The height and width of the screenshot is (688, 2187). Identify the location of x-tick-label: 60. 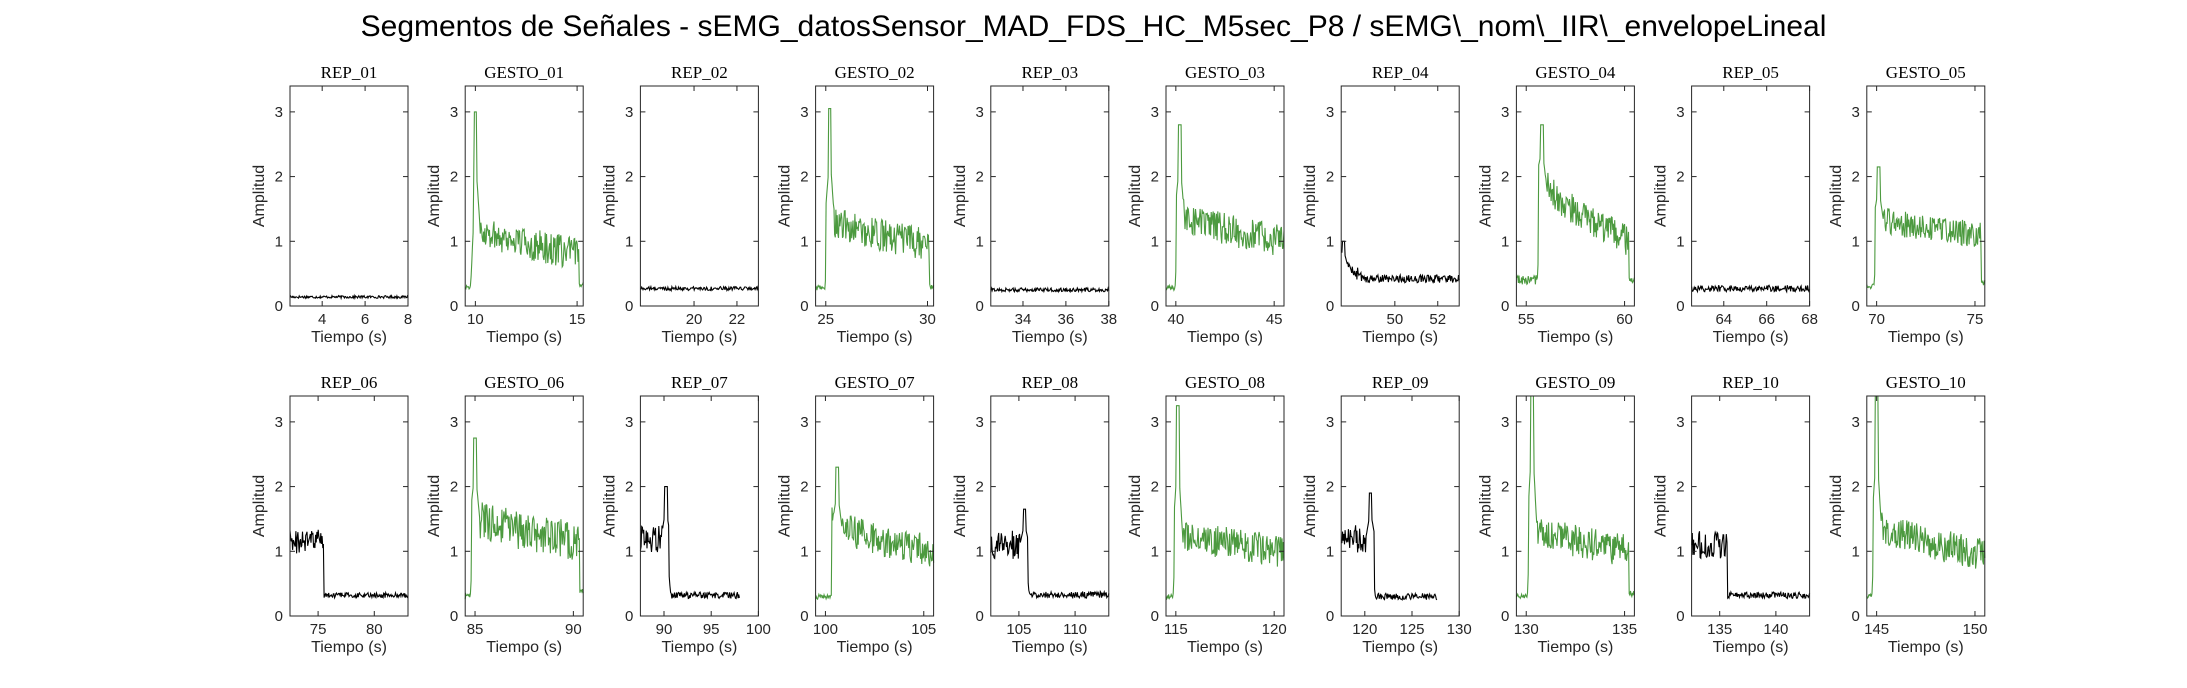
(1624, 319).